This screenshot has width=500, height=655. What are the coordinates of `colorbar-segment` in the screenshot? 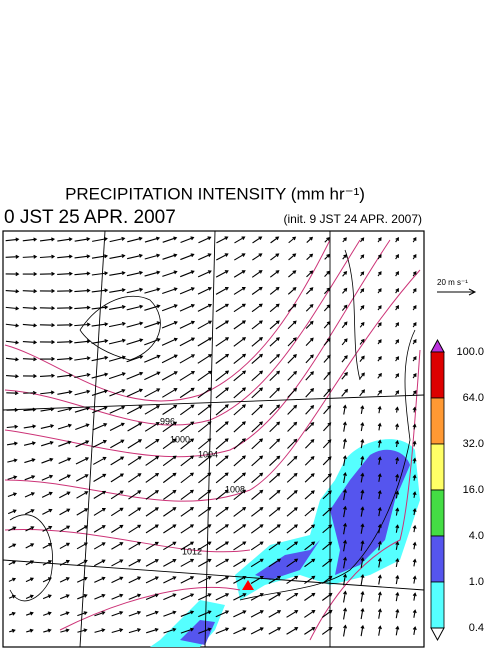 It's located at (437, 605).